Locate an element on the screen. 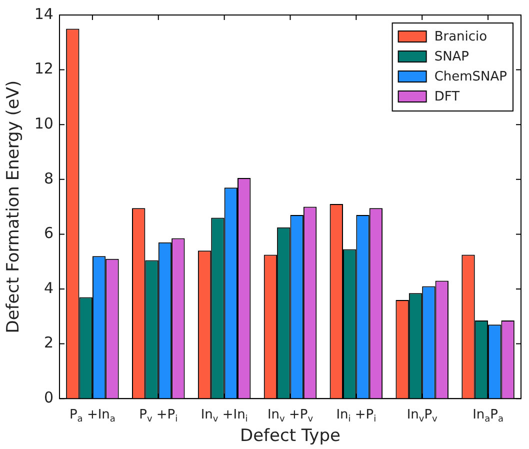 This screenshot has width=529, height=449. legend-label: DFT is located at coordinates (447, 96).